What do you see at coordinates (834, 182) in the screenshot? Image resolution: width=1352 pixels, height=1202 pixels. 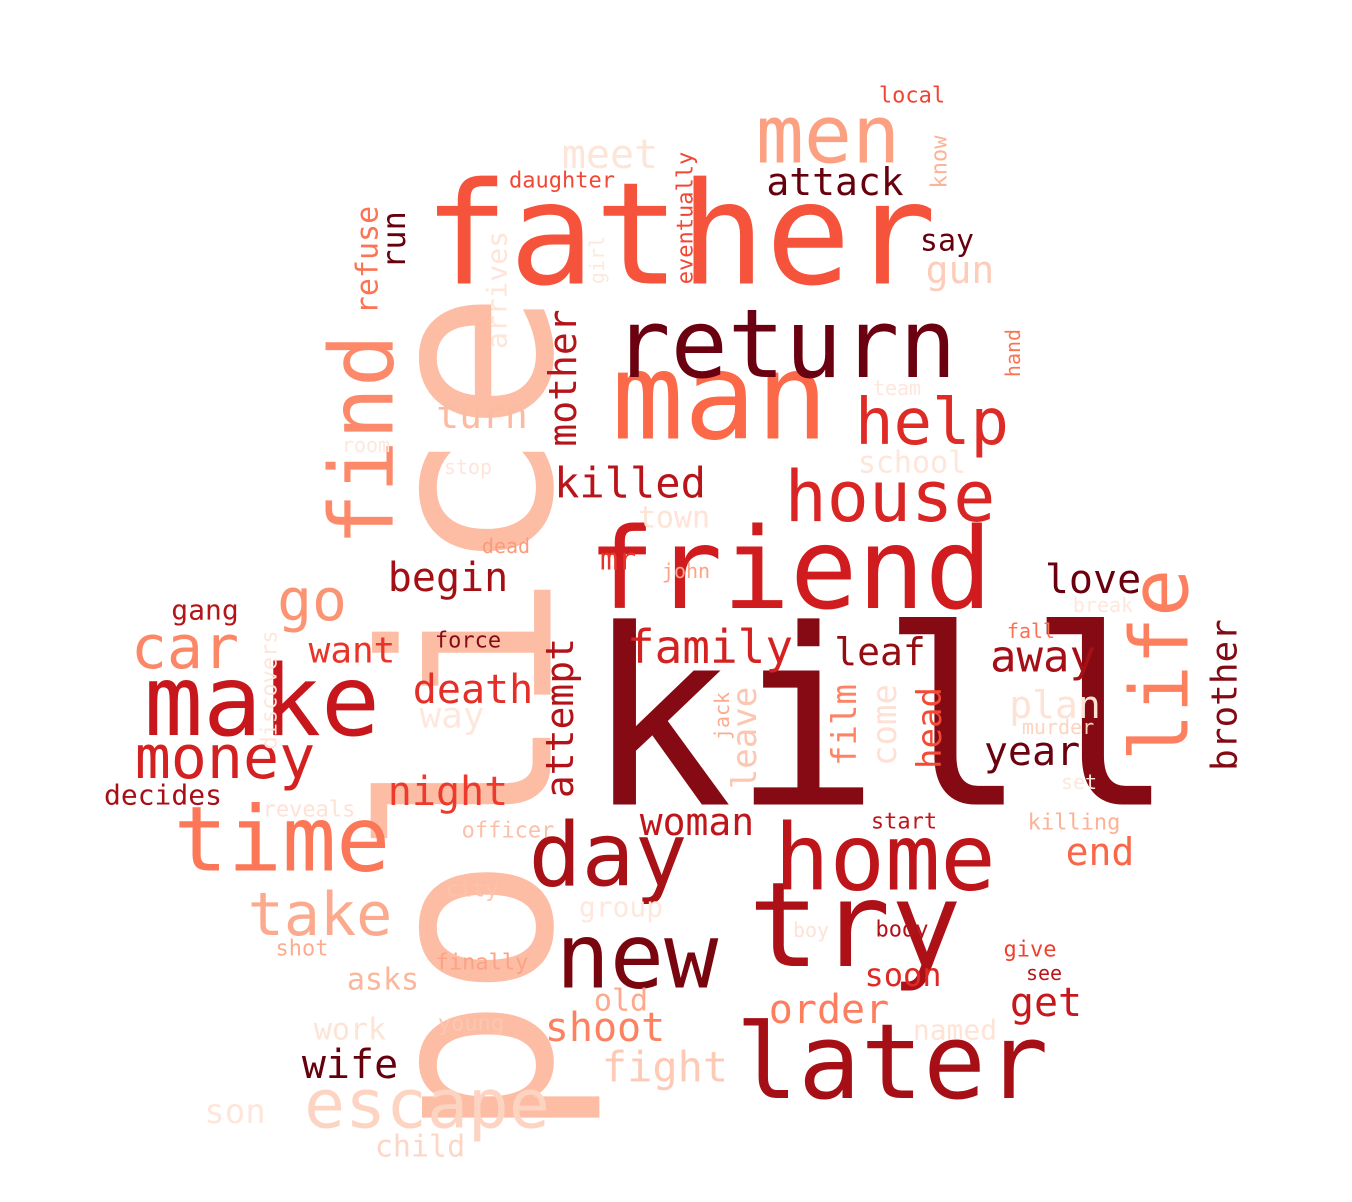 I see `cloud-word-attack: attack` at bounding box center [834, 182].